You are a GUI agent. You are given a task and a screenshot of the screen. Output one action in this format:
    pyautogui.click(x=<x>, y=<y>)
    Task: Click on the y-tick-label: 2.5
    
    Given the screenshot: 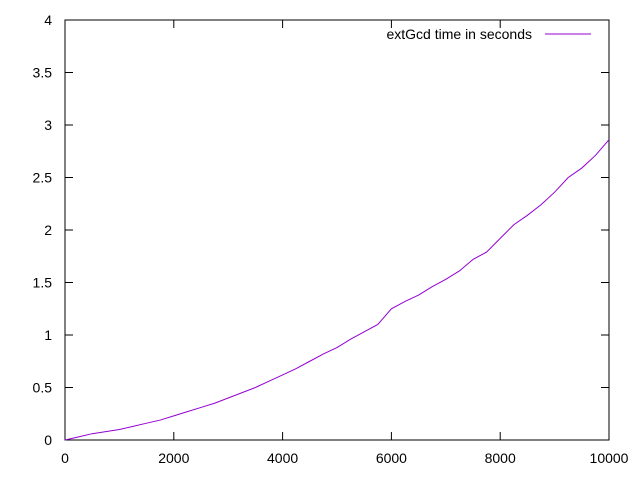 What is the action you would take?
    pyautogui.click(x=43, y=178)
    